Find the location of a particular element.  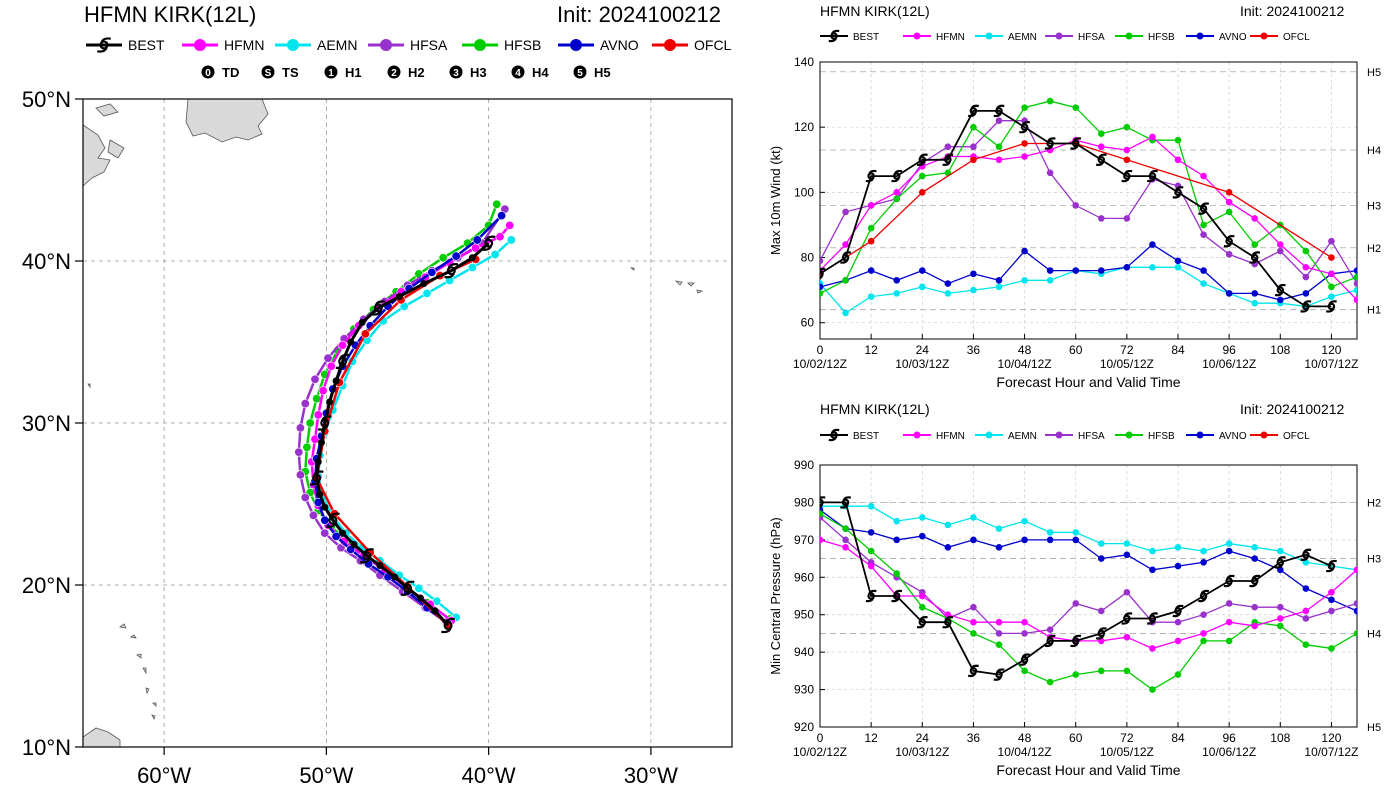

pres-xtick-label: 0 is located at coordinates (820, 738).